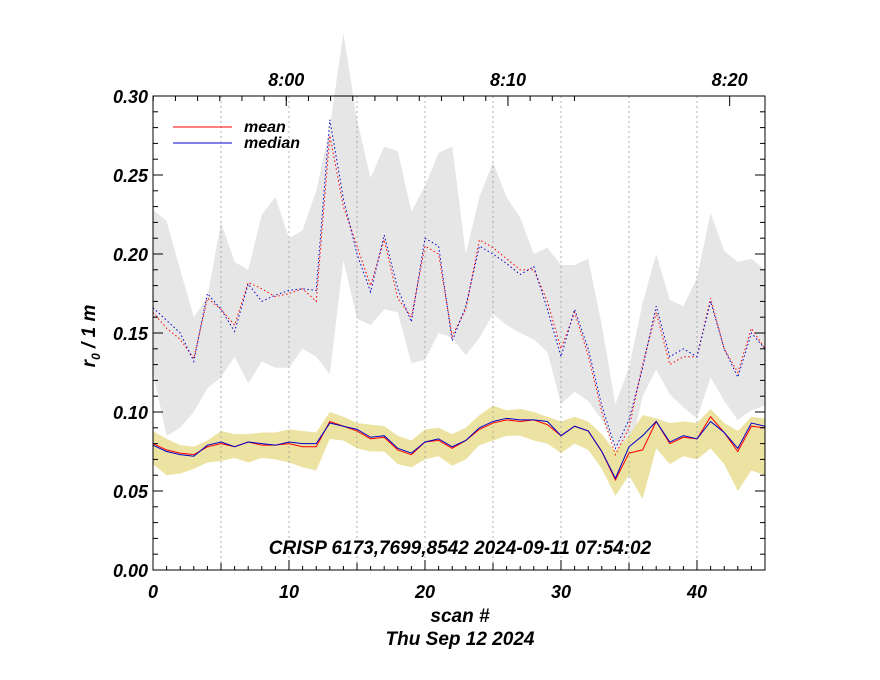 This screenshot has width=880, height=680. What do you see at coordinates (131, 176) in the screenshot?
I see `y-tick-label-5: 0.25` at bounding box center [131, 176].